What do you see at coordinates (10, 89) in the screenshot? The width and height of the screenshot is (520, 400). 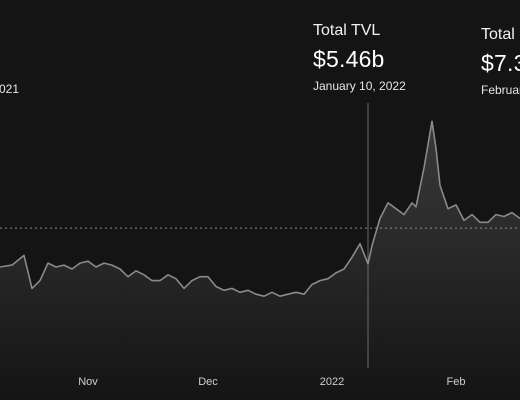 I see `left-date-label: 021` at bounding box center [10, 89].